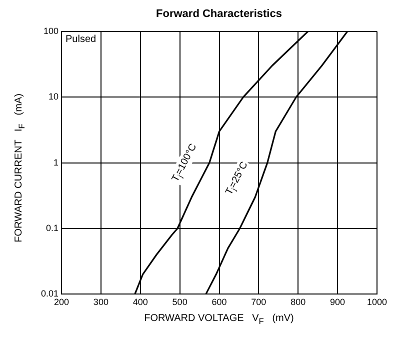  Describe the element at coordinates (100, 302) in the screenshot. I see `x-tick-label: 300` at that location.